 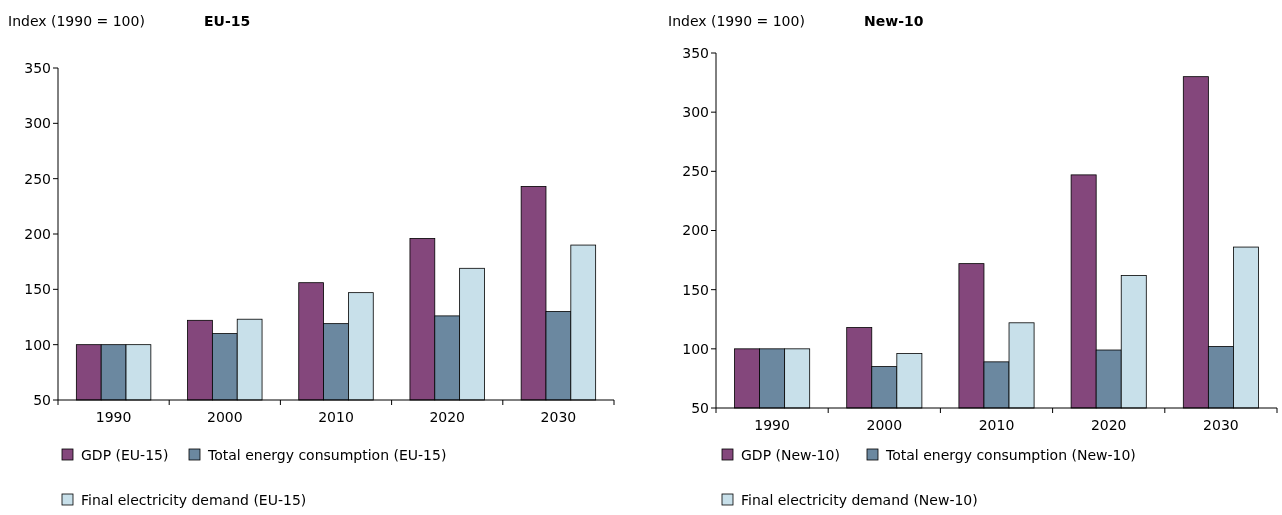 I want to click on legend-label: Final electricity demand (EU-15), so click(x=194, y=500).